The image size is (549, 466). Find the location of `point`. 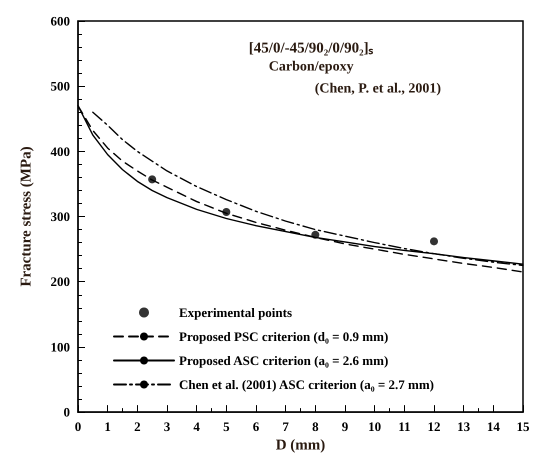

point is located at coordinates (434, 241).